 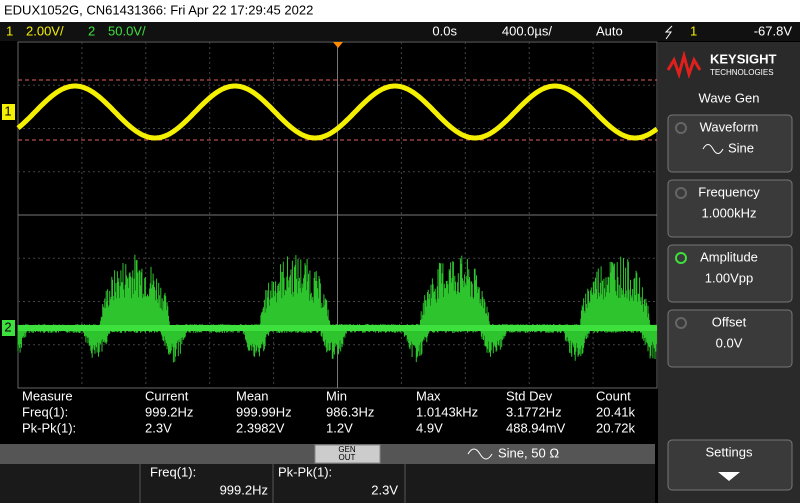 I want to click on quick-meas-value: 2.3V, so click(x=384, y=489).